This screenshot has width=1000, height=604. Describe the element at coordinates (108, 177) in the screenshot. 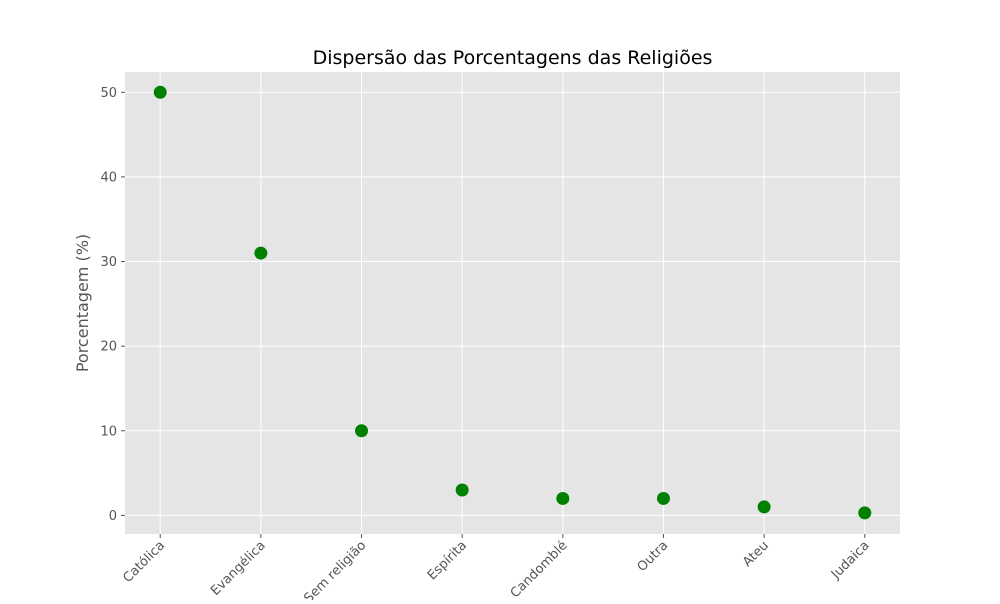

I see `y-tick-label: 40` at that location.